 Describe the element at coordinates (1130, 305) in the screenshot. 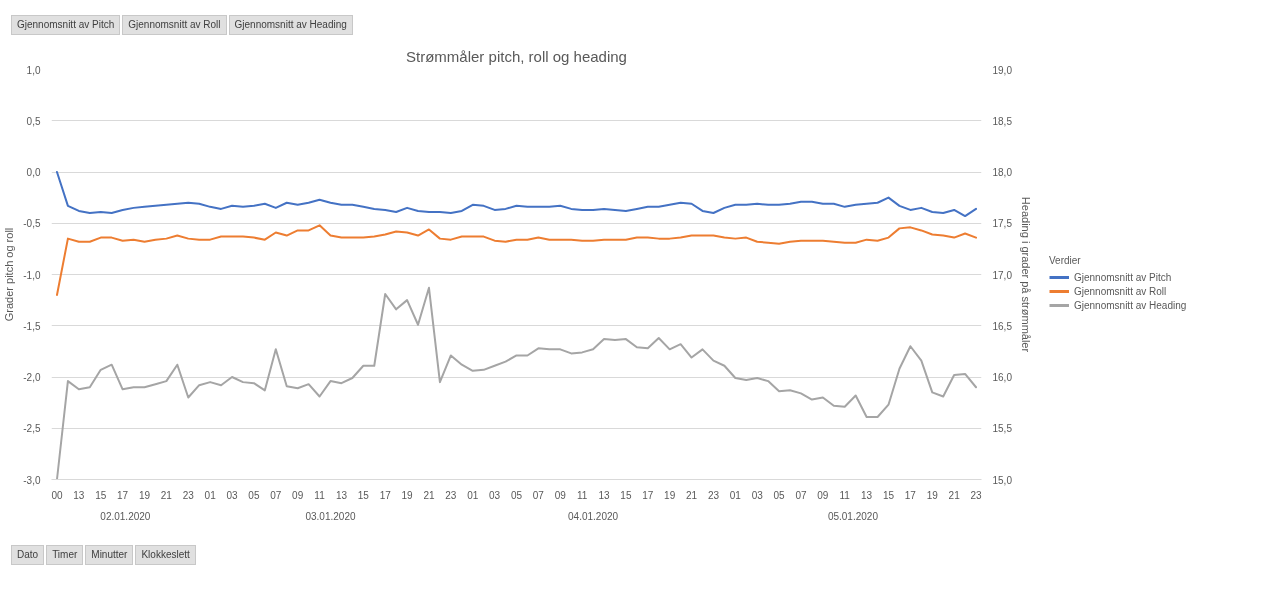

I see `legend-label: Gjennomsnitt av Heading` at that location.